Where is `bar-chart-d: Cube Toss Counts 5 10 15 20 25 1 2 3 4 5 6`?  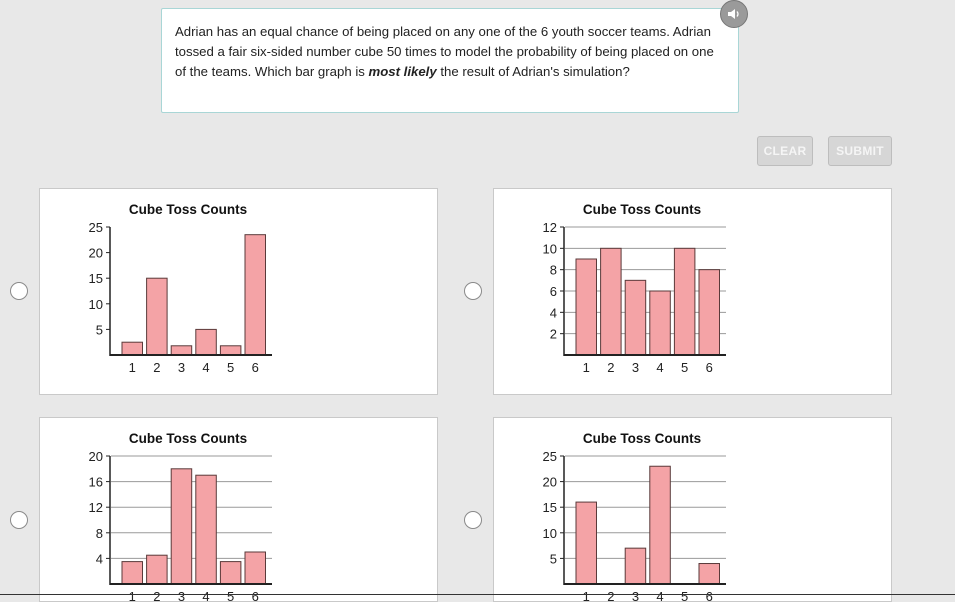
bar-chart-d: Cube Toss Counts 5 10 15 20 25 1 2 3 4 5 6 is located at coordinates (634, 516).